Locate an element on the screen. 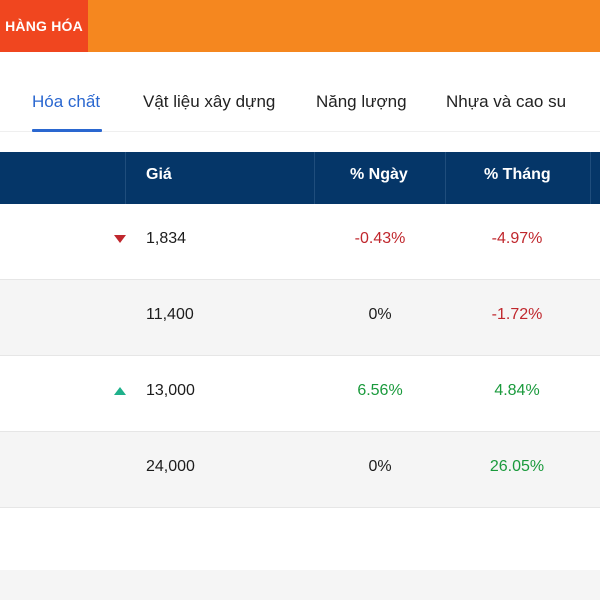 The height and width of the screenshot is (600, 600). tab-vat-lieu-xay-dung: Vật liệu xây dựng is located at coordinates (209, 101).